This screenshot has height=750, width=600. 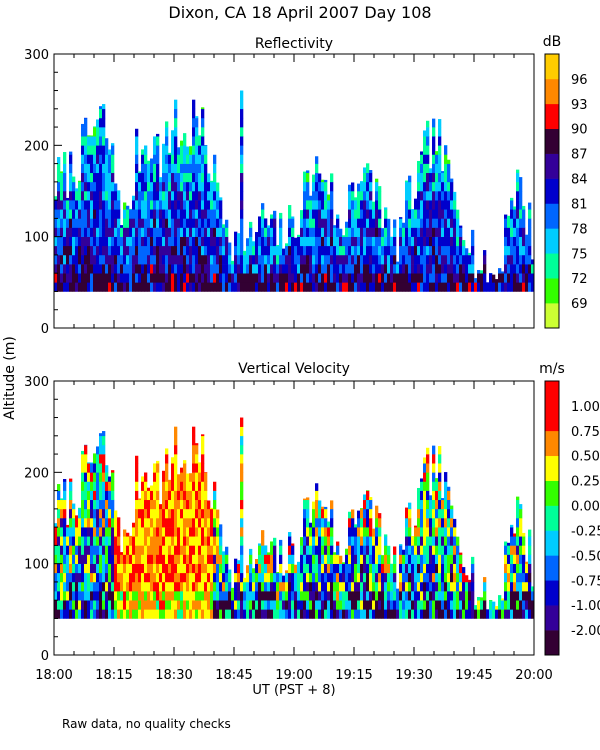 What do you see at coordinates (53, 675) in the screenshot?
I see `x-tick-label: 18:00` at bounding box center [53, 675].